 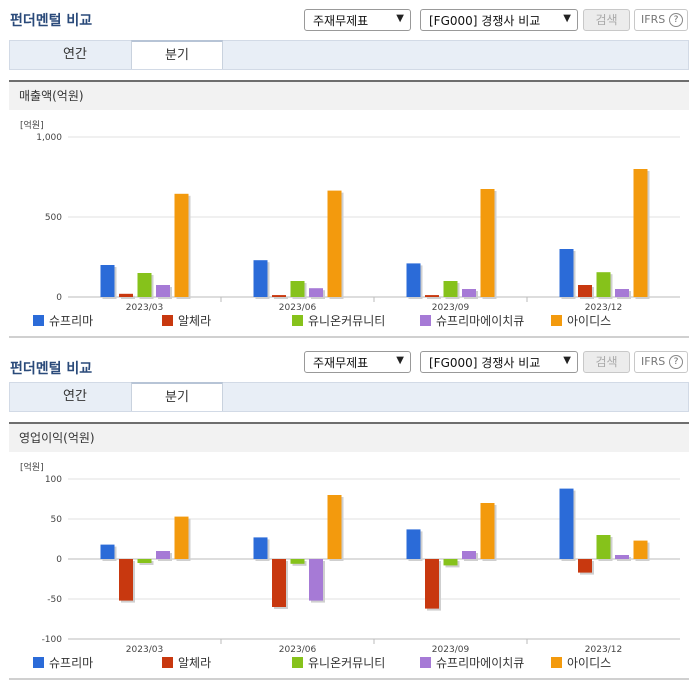 I want to click on statement-select-value: 주재무제표, so click(x=341, y=363).